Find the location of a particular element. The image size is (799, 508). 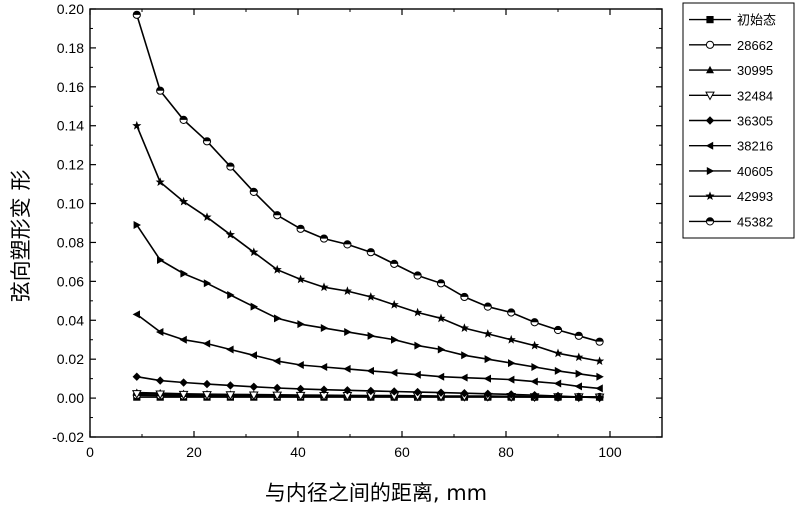

legend-label: 28662 is located at coordinates (755, 45).